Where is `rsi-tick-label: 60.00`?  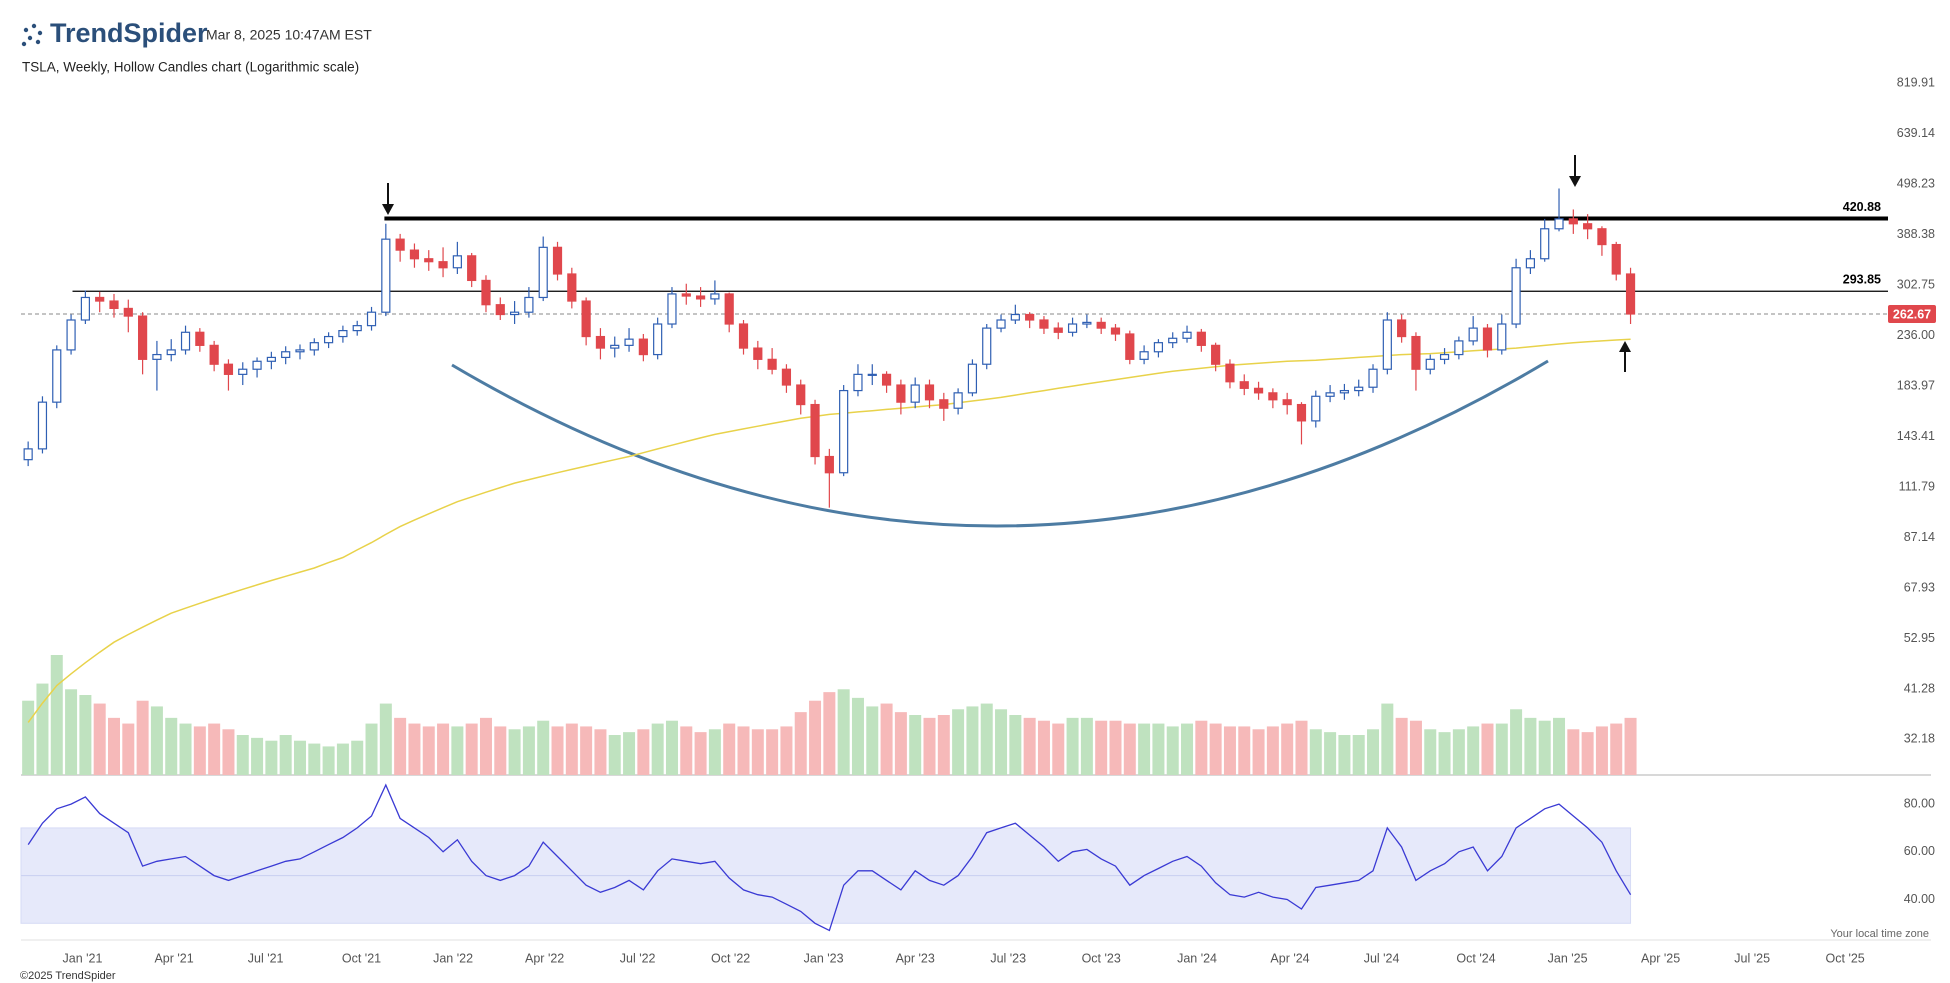 rsi-tick-label: 60.00 is located at coordinates (1919, 851).